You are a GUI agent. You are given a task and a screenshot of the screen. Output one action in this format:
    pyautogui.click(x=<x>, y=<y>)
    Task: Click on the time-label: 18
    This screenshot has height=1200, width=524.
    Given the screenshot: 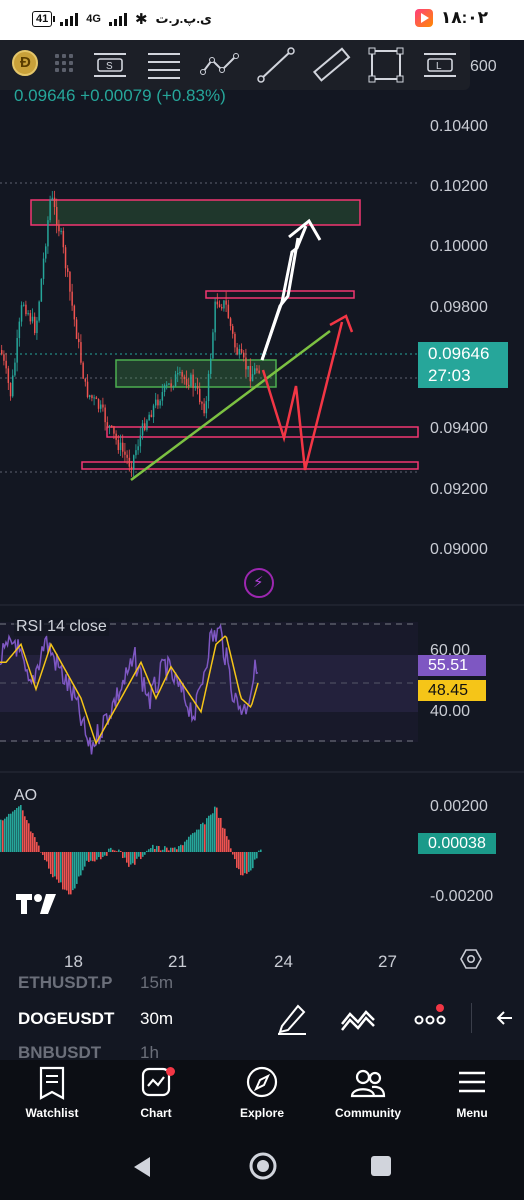 What is the action you would take?
    pyautogui.click(x=73, y=961)
    